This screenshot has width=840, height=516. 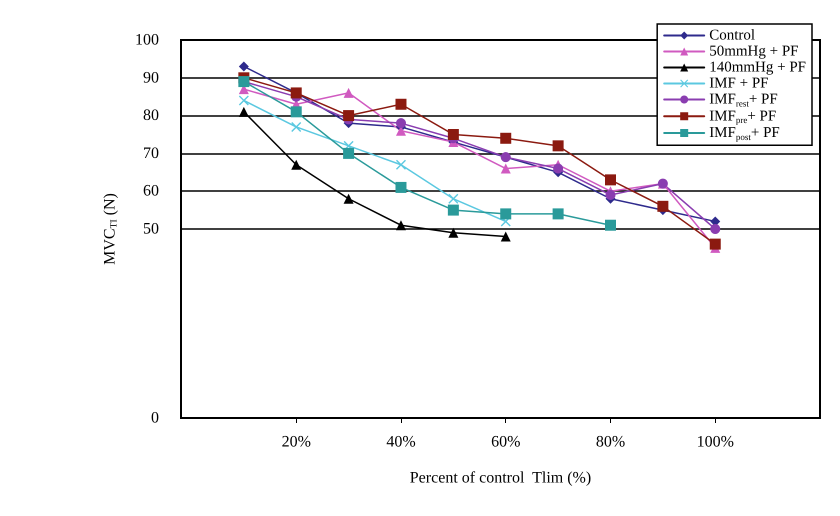 I want to click on x-tick-label: 80%, so click(x=611, y=442).